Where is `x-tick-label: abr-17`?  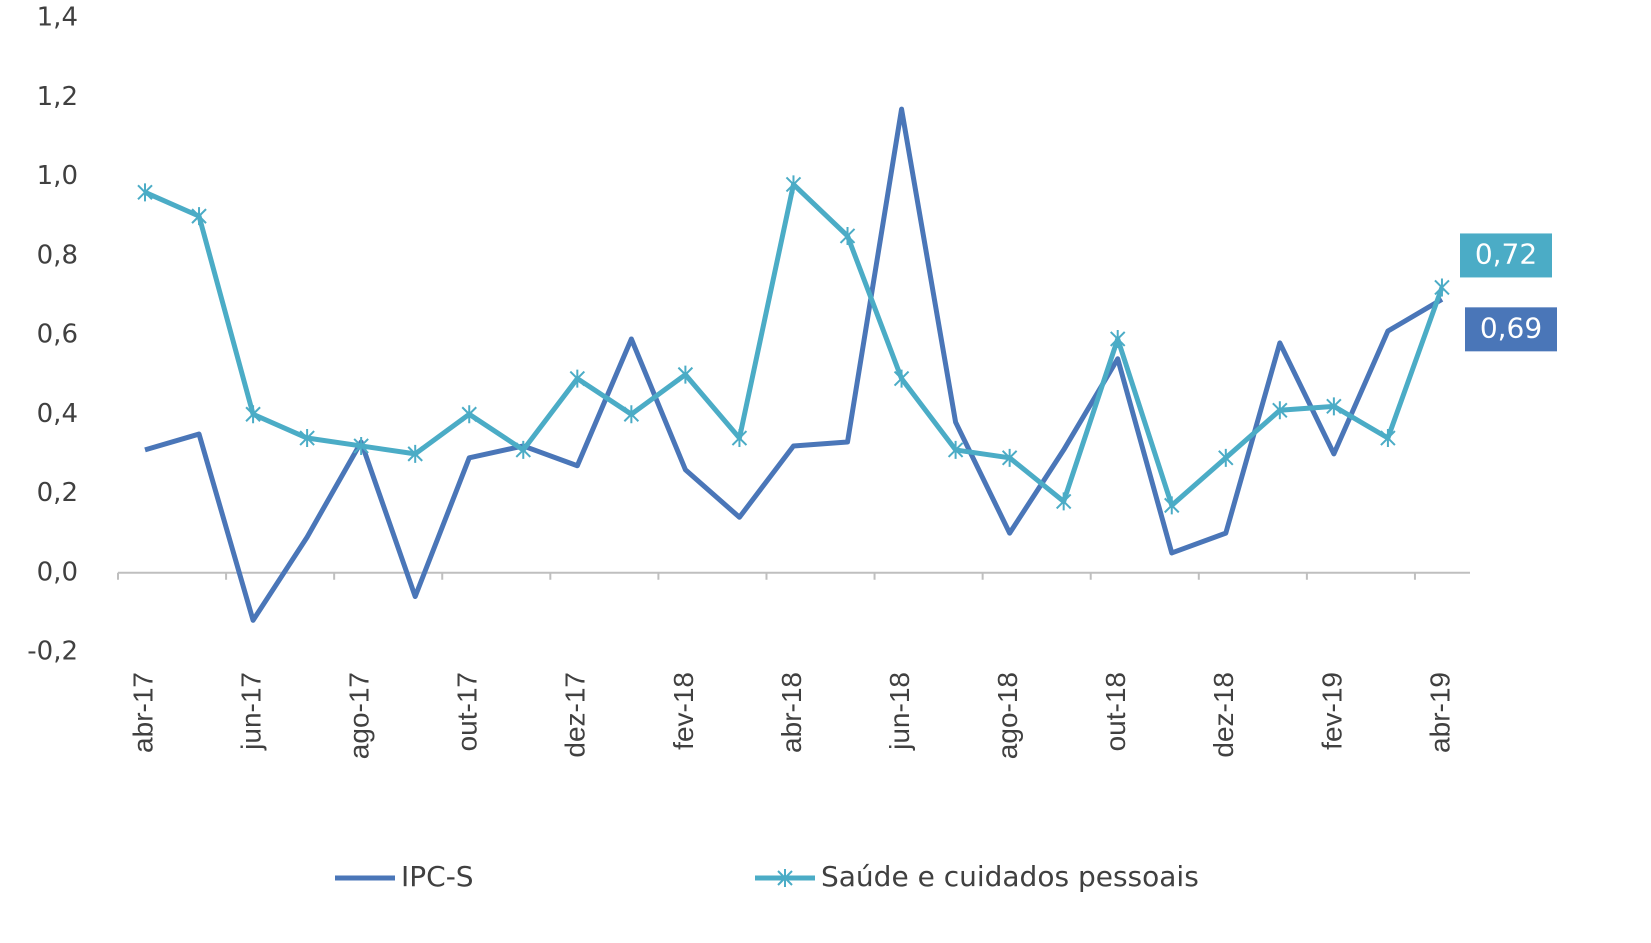
x-tick-label: abr-17 is located at coordinates (142, 712).